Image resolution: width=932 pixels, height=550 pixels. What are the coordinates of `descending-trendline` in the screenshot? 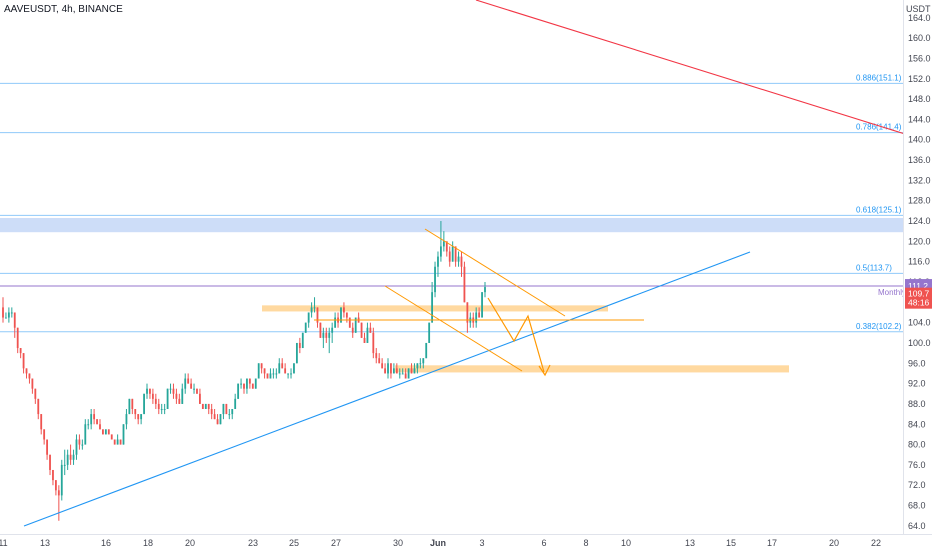 It's located at (690, 67).